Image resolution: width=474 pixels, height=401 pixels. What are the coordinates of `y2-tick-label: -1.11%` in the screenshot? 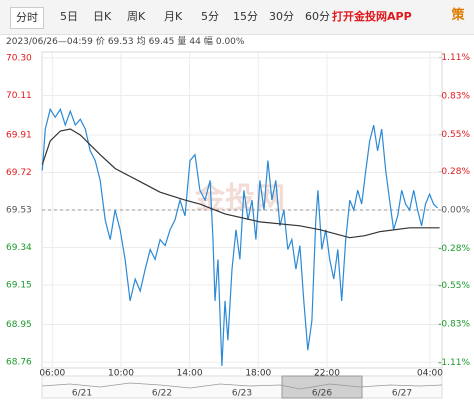 It's located at (454, 363).